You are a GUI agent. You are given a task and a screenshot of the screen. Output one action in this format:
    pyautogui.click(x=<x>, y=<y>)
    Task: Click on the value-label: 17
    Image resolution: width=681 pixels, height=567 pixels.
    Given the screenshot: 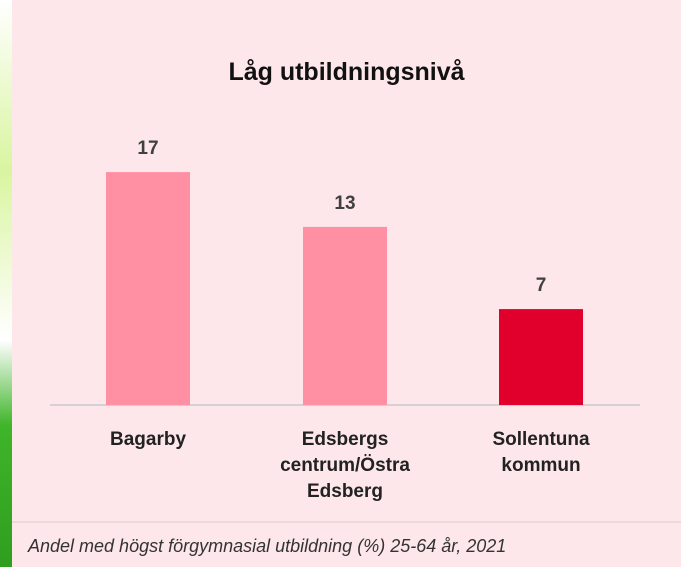 What is the action you would take?
    pyautogui.click(x=147, y=148)
    